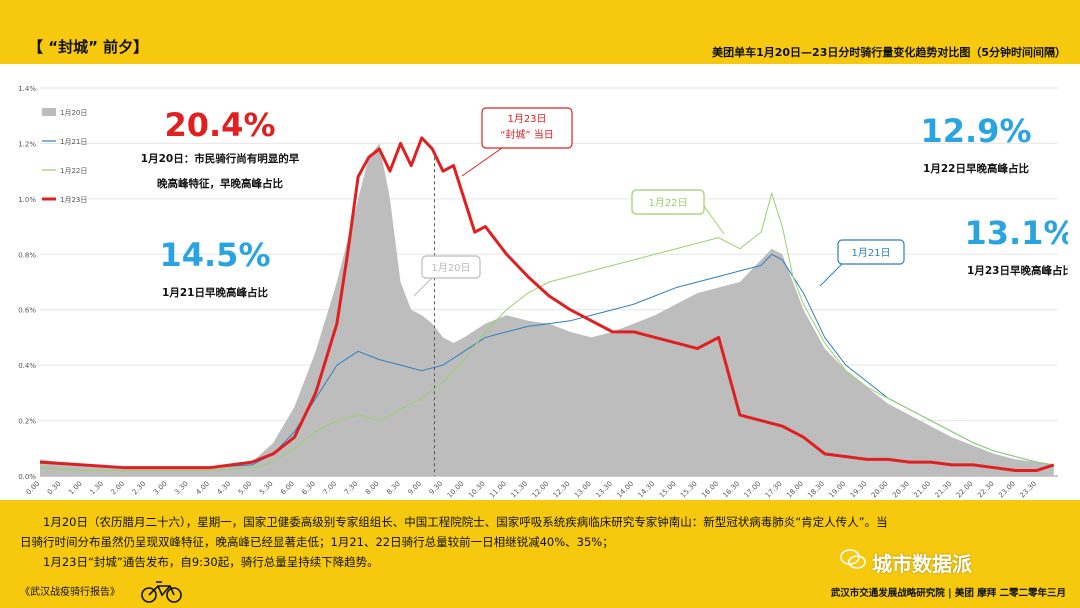 The image size is (1080, 608). Describe the element at coordinates (668, 490) in the screenshot. I see `x-tick-label: 15.00` at that location.